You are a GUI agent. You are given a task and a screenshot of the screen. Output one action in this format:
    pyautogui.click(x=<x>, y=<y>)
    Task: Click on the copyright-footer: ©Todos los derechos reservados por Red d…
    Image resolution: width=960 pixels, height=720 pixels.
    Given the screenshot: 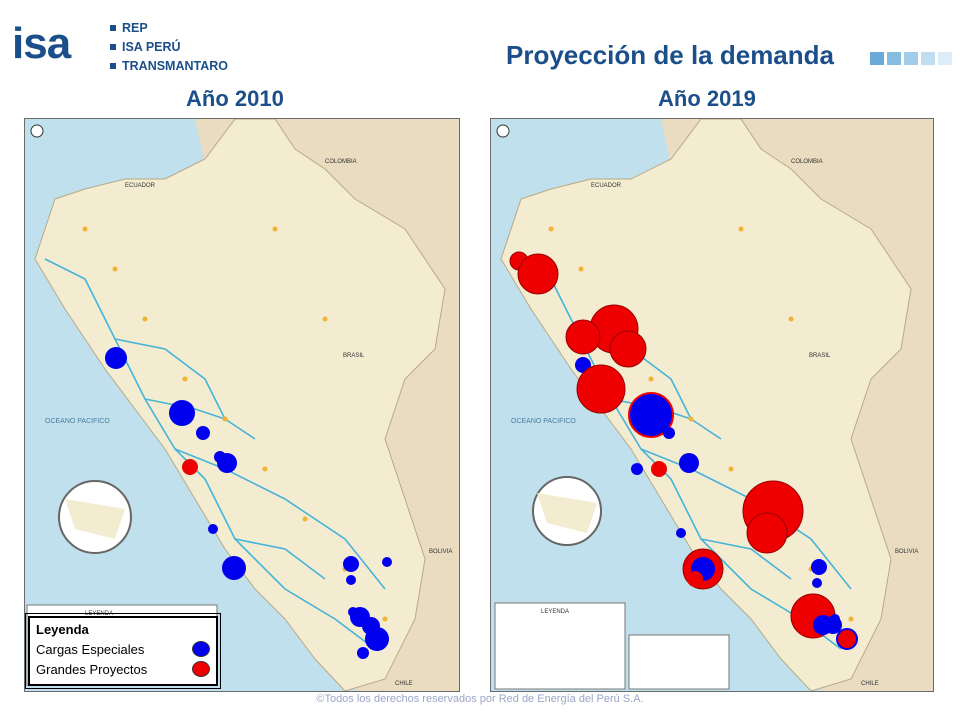 What is the action you would take?
    pyautogui.click(x=480, y=699)
    